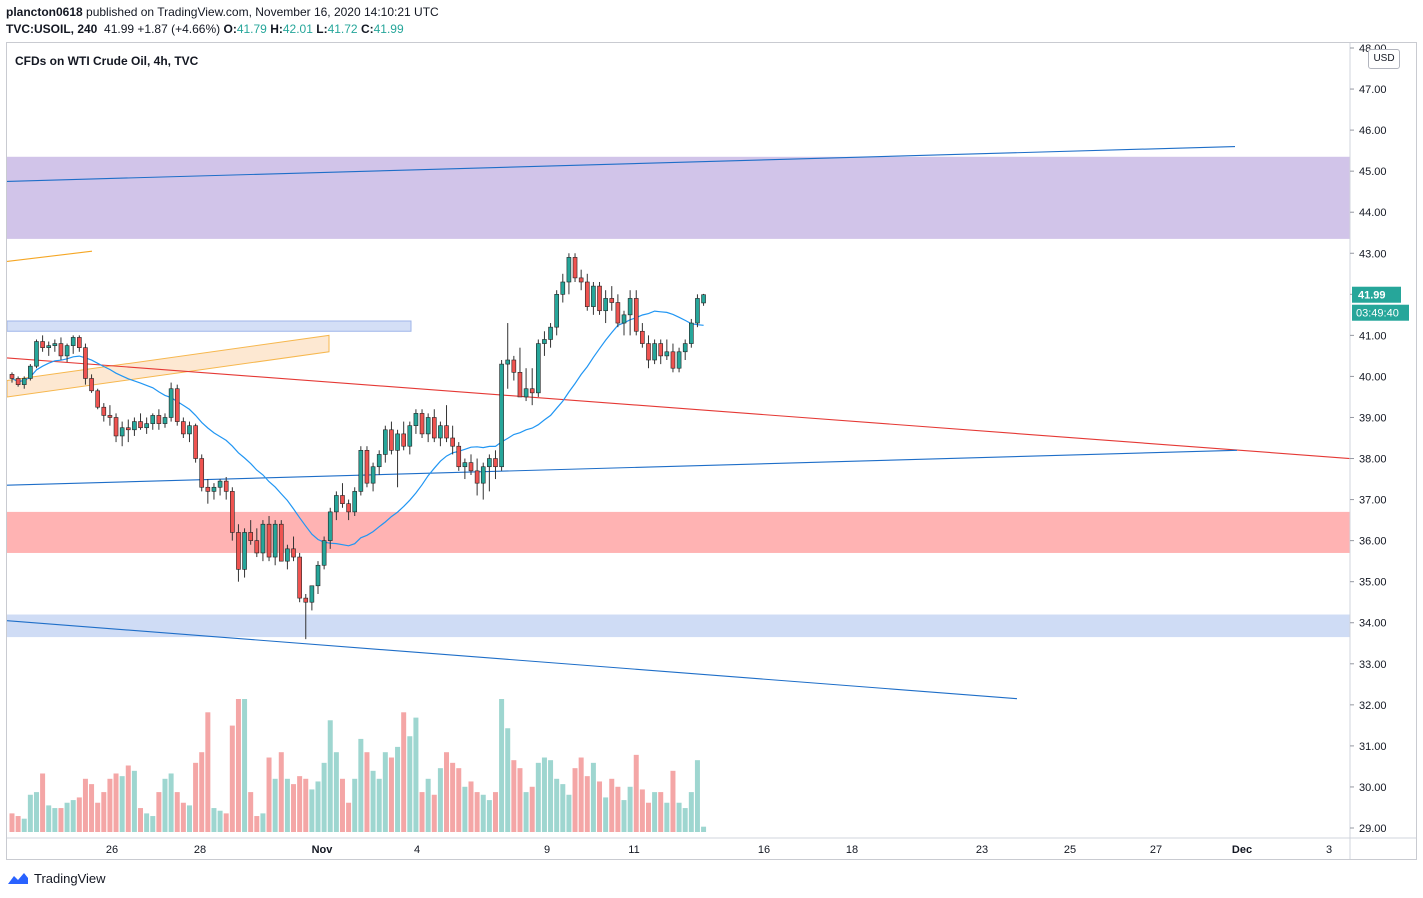  What do you see at coordinates (512, 660) in the screenshot?
I see `lower-blue-trendline` at bounding box center [512, 660].